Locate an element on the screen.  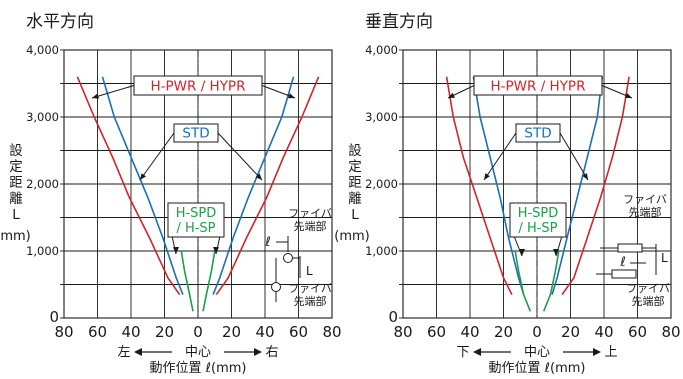
y-axis-label-char: 定 is located at coordinates (16, 167).